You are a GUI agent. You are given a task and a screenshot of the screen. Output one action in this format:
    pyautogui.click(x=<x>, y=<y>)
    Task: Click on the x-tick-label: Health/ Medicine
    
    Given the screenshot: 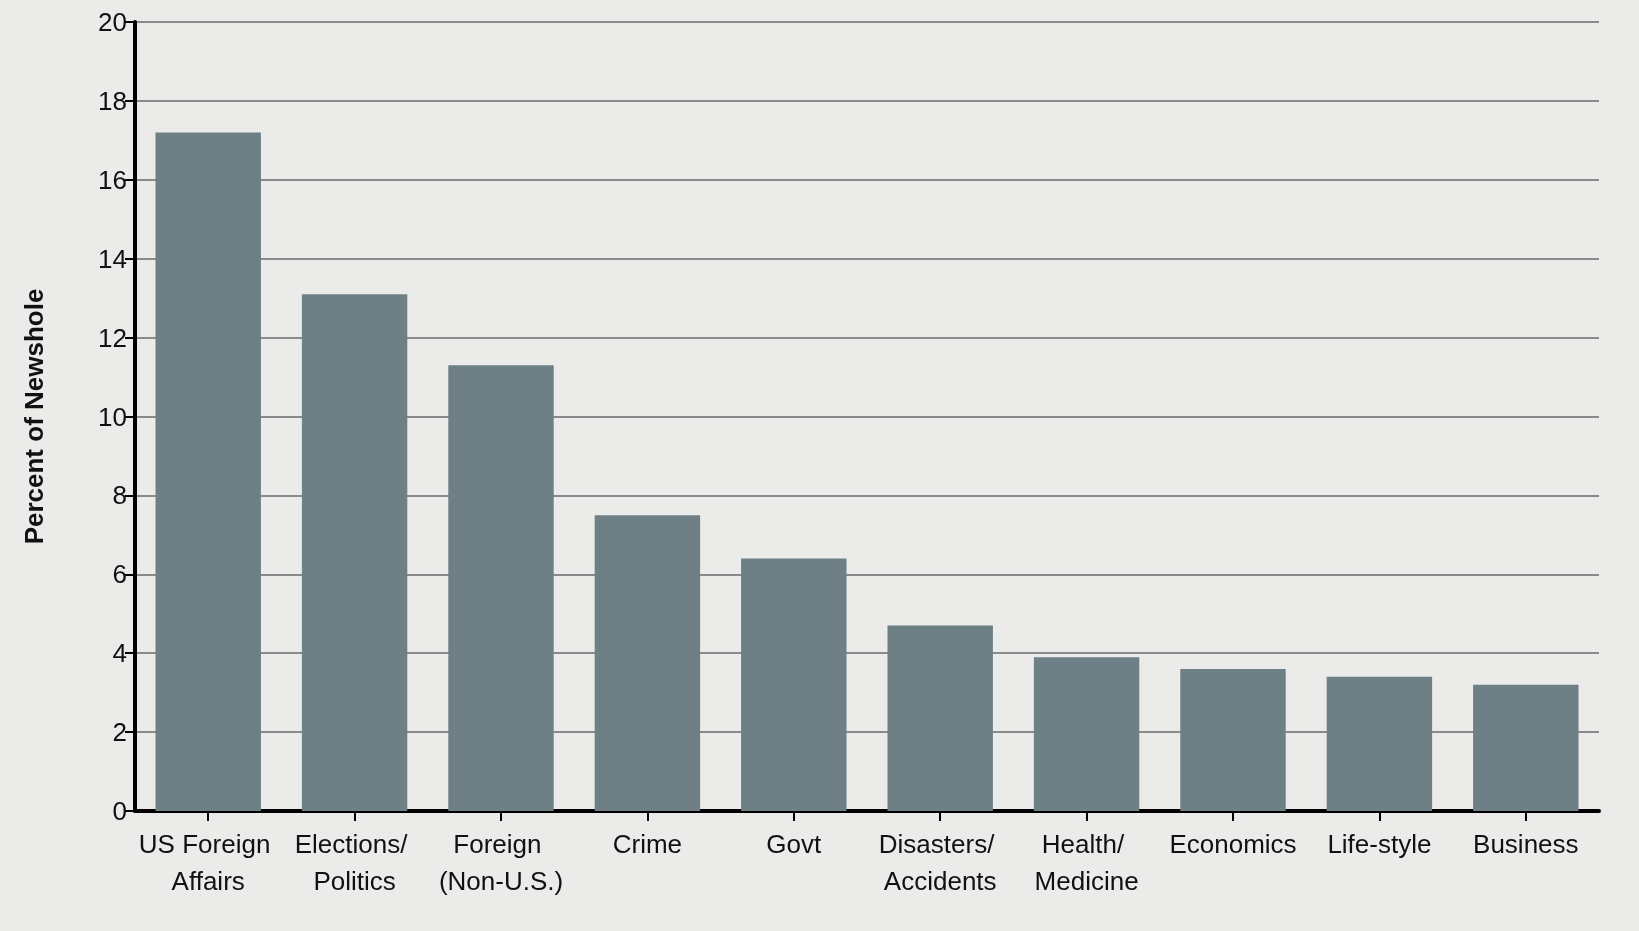 What is the action you would take?
    pyautogui.click(x=1086, y=862)
    